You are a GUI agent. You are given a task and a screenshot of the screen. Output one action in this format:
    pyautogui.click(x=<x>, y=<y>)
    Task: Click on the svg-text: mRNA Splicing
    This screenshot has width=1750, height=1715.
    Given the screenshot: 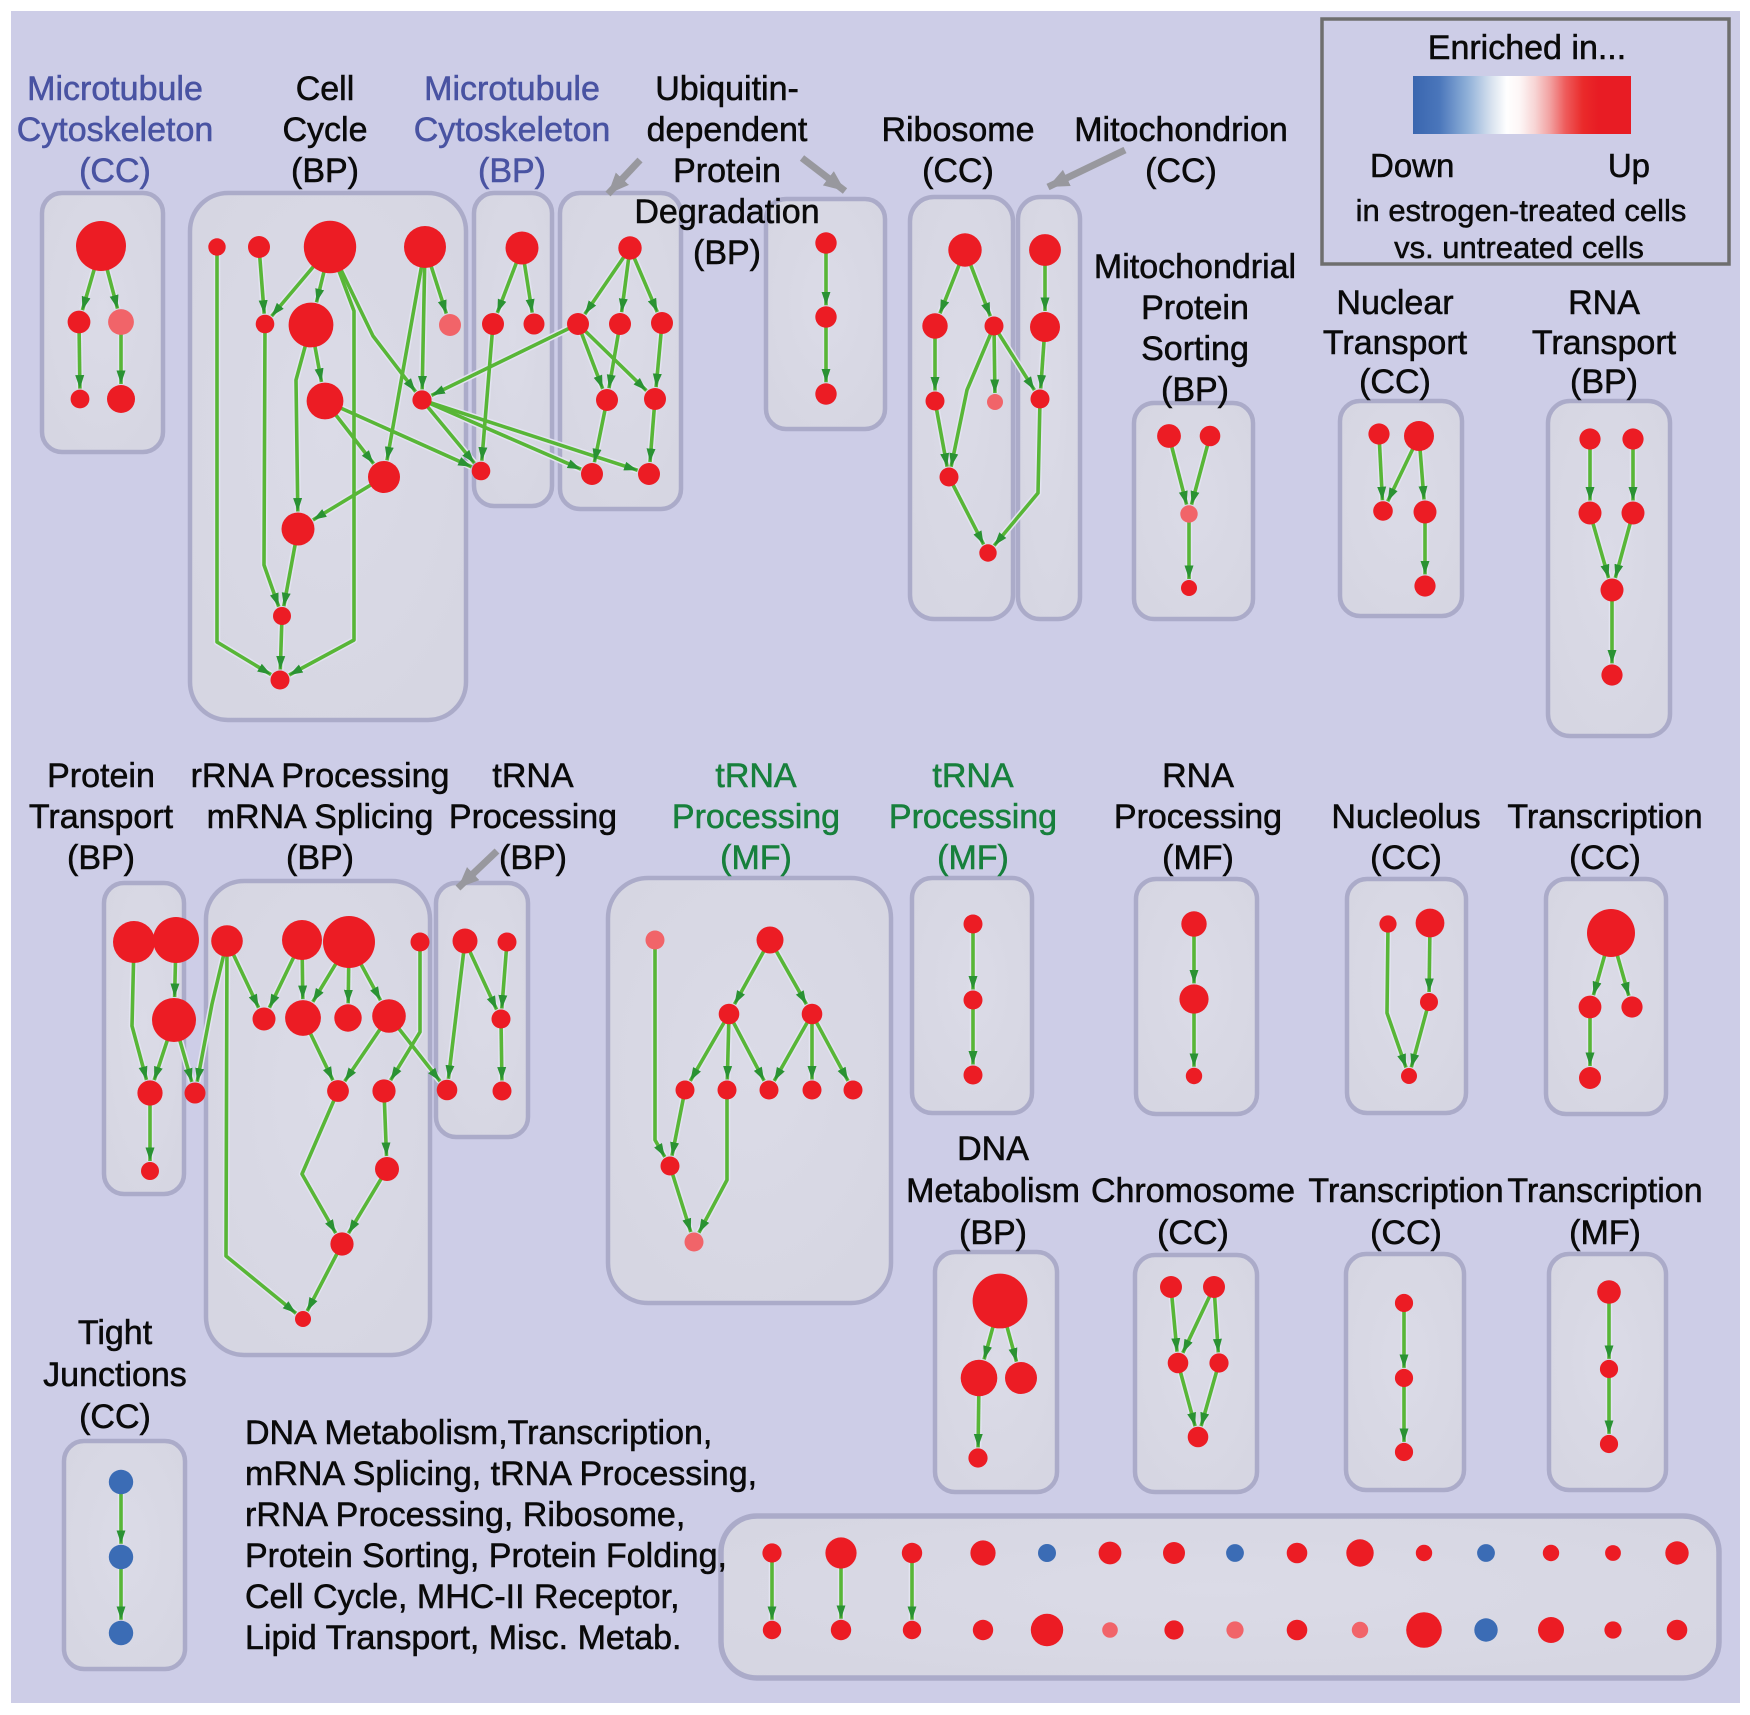 What is the action you would take?
    pyautogui.click(x=320, y=817)
    